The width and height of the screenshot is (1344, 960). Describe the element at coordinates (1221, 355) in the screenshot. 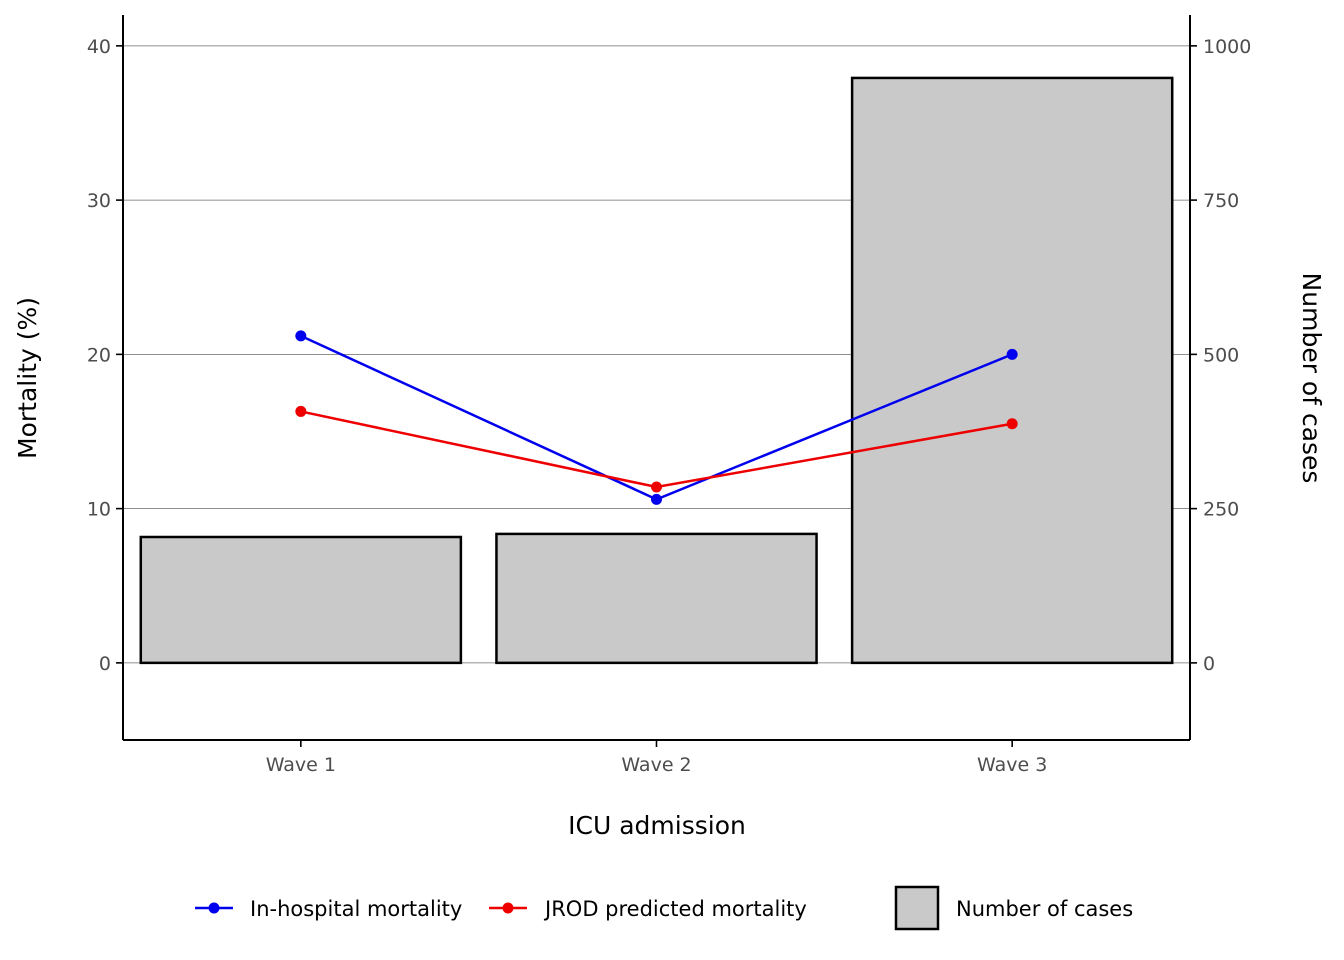

I see `y-right-tick-label: 500` at that location.